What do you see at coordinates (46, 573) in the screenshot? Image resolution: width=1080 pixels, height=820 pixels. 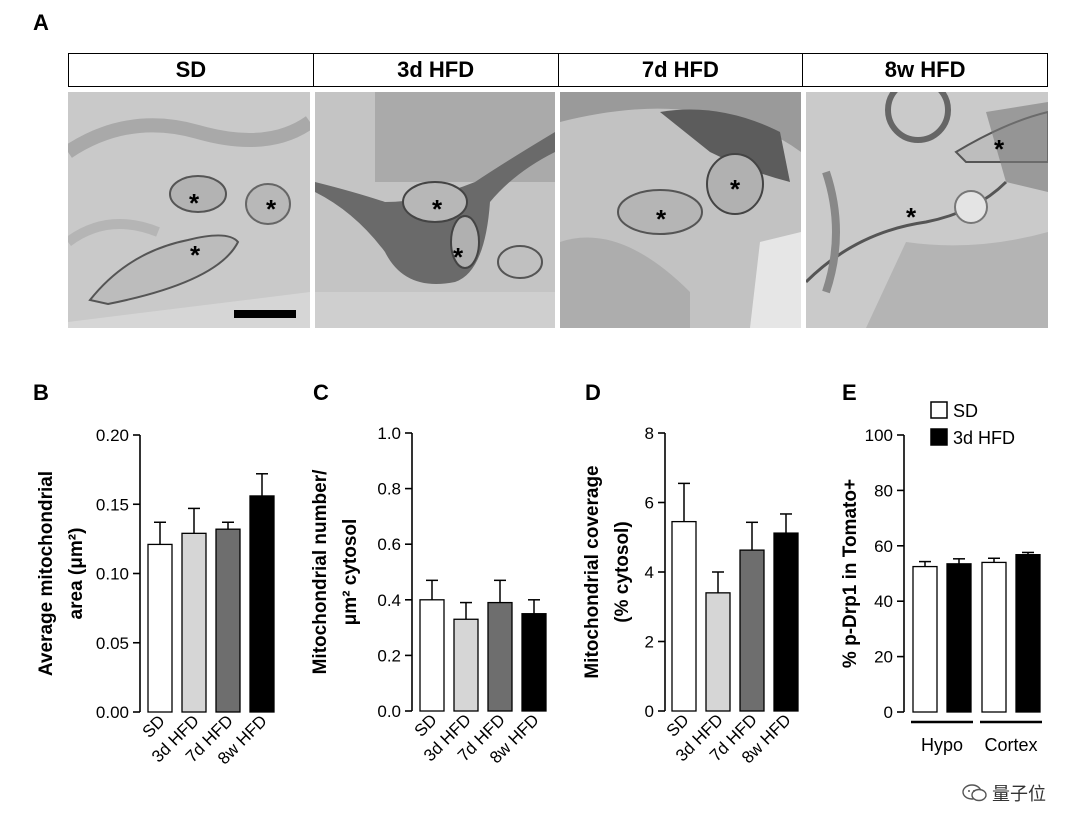 I see `y-axis-label: Average mitochondrial` at bounding box center [46, 573].